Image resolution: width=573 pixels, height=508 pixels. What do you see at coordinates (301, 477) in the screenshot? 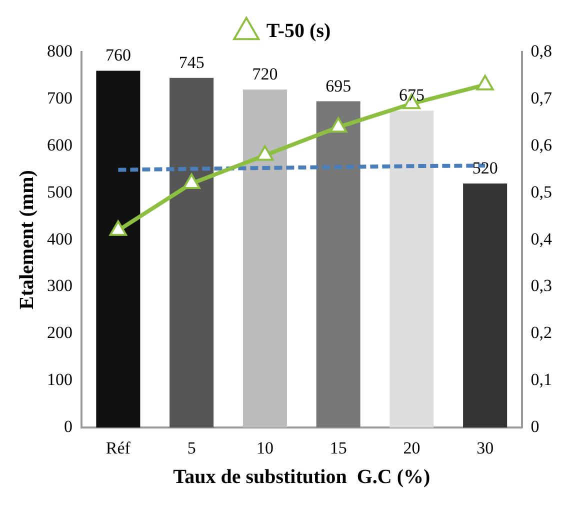
I see `x-axis-title: Taux de substitution G.C (%)` at bounding box center [301, 477].